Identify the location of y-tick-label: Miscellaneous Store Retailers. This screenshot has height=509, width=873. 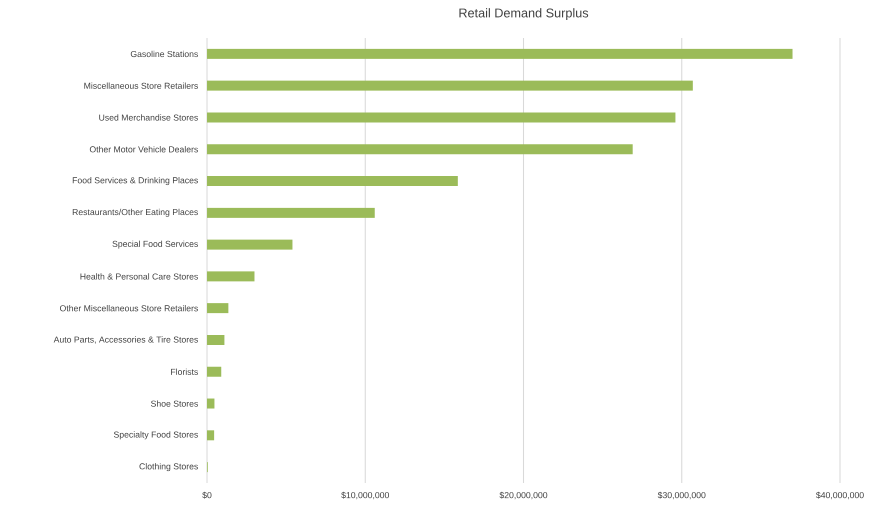
(141, 85).